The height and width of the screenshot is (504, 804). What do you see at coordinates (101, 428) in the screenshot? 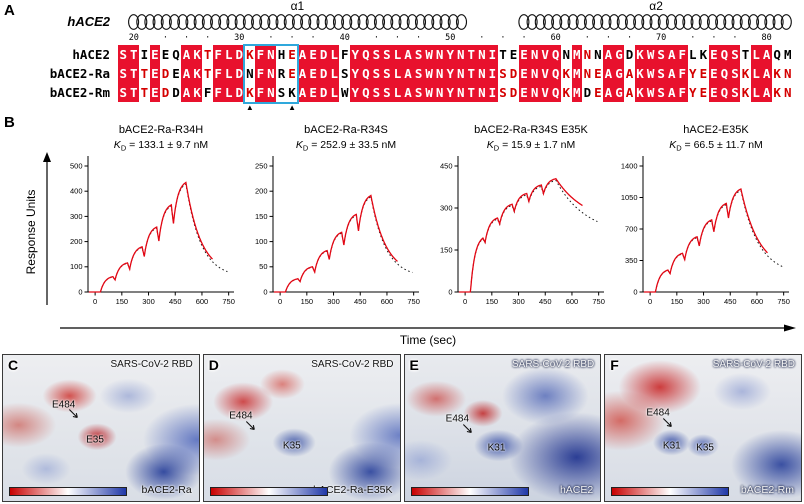
I see `structure-panel-c: C SARS-CoV-2 RBD E484 E35 bACE2-Ra` at bounding box center [101, 428].